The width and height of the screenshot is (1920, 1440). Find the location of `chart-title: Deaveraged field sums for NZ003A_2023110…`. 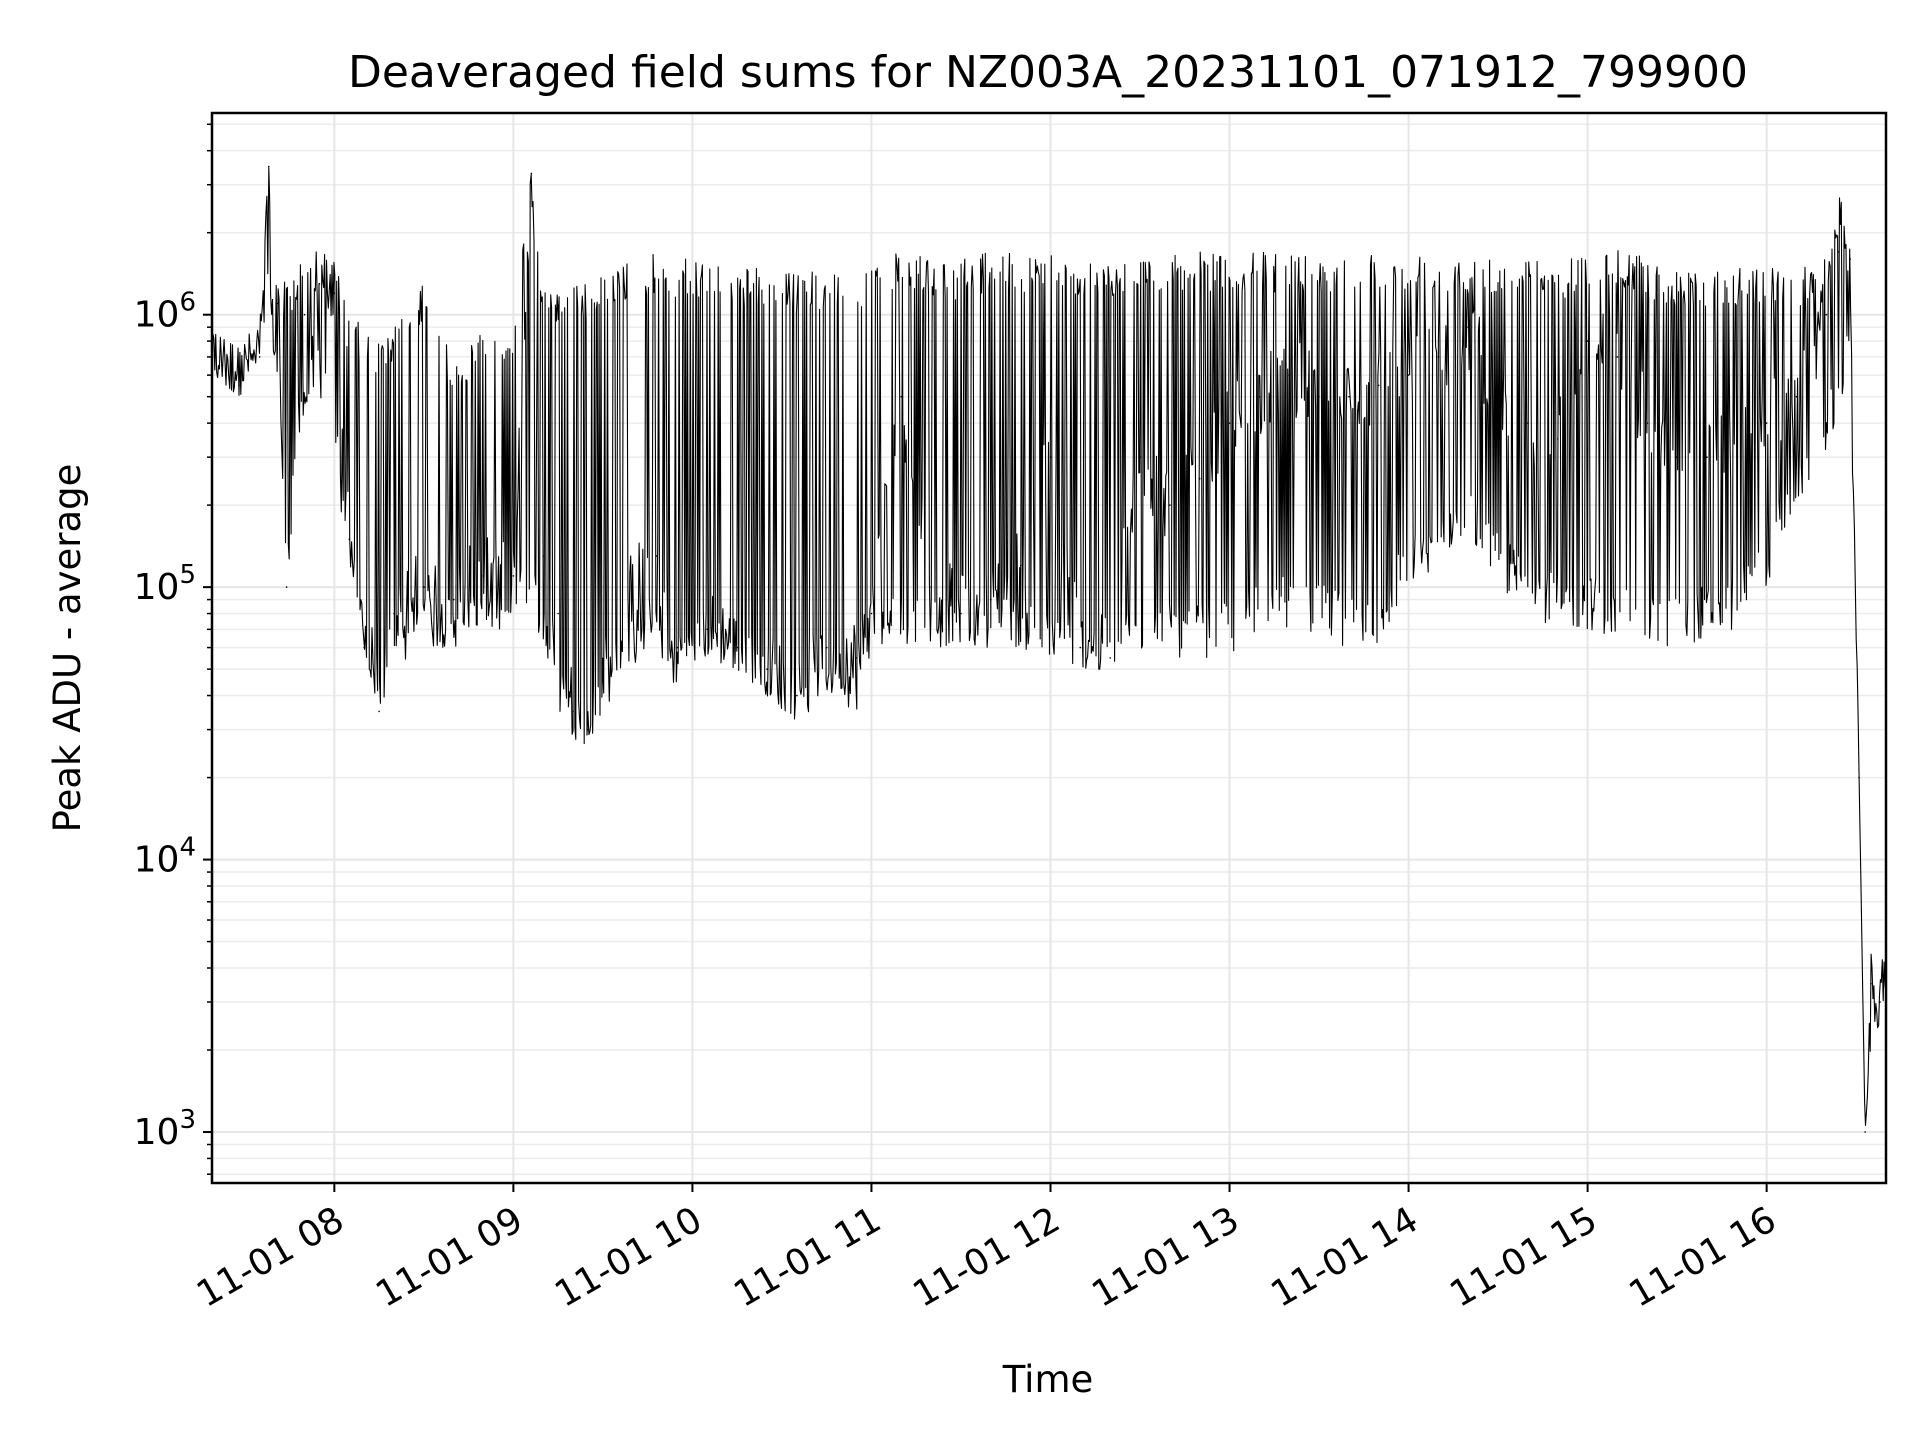

chart-title: Deaveraged field sums for NZ003A_2023110… is located at coordinates (1048, 72).